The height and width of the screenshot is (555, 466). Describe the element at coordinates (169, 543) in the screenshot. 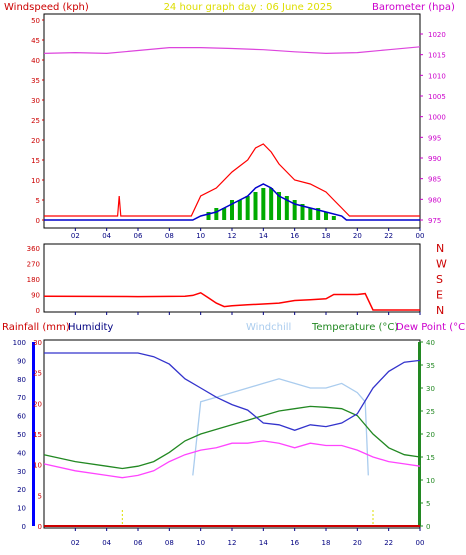

I see `temp-xtick-label: 08` at that location.